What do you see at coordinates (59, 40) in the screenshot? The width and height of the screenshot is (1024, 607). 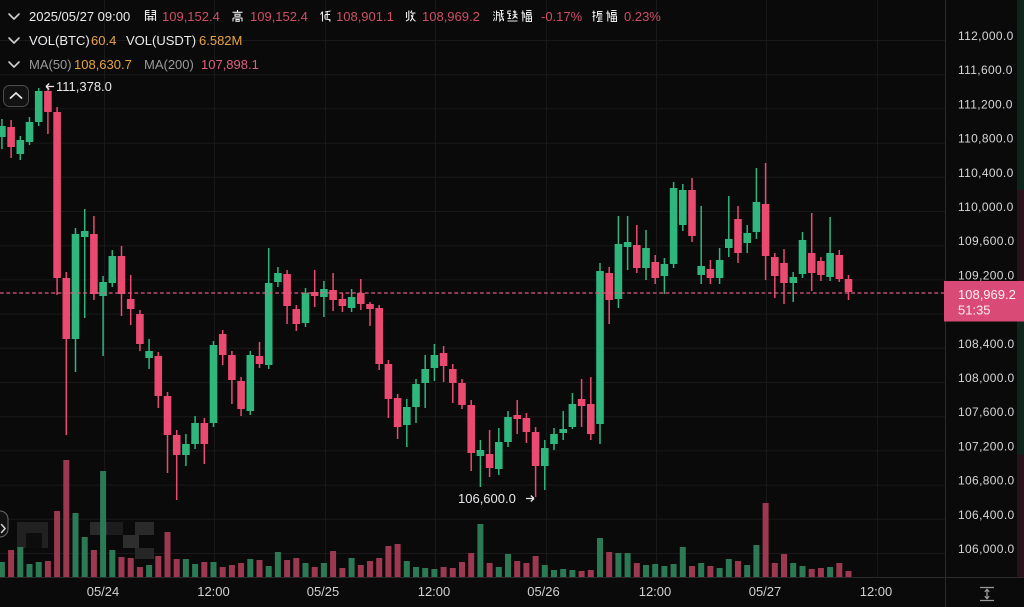 I see `svg-text: VOL(BTC)` at bounding box center [59, 40].